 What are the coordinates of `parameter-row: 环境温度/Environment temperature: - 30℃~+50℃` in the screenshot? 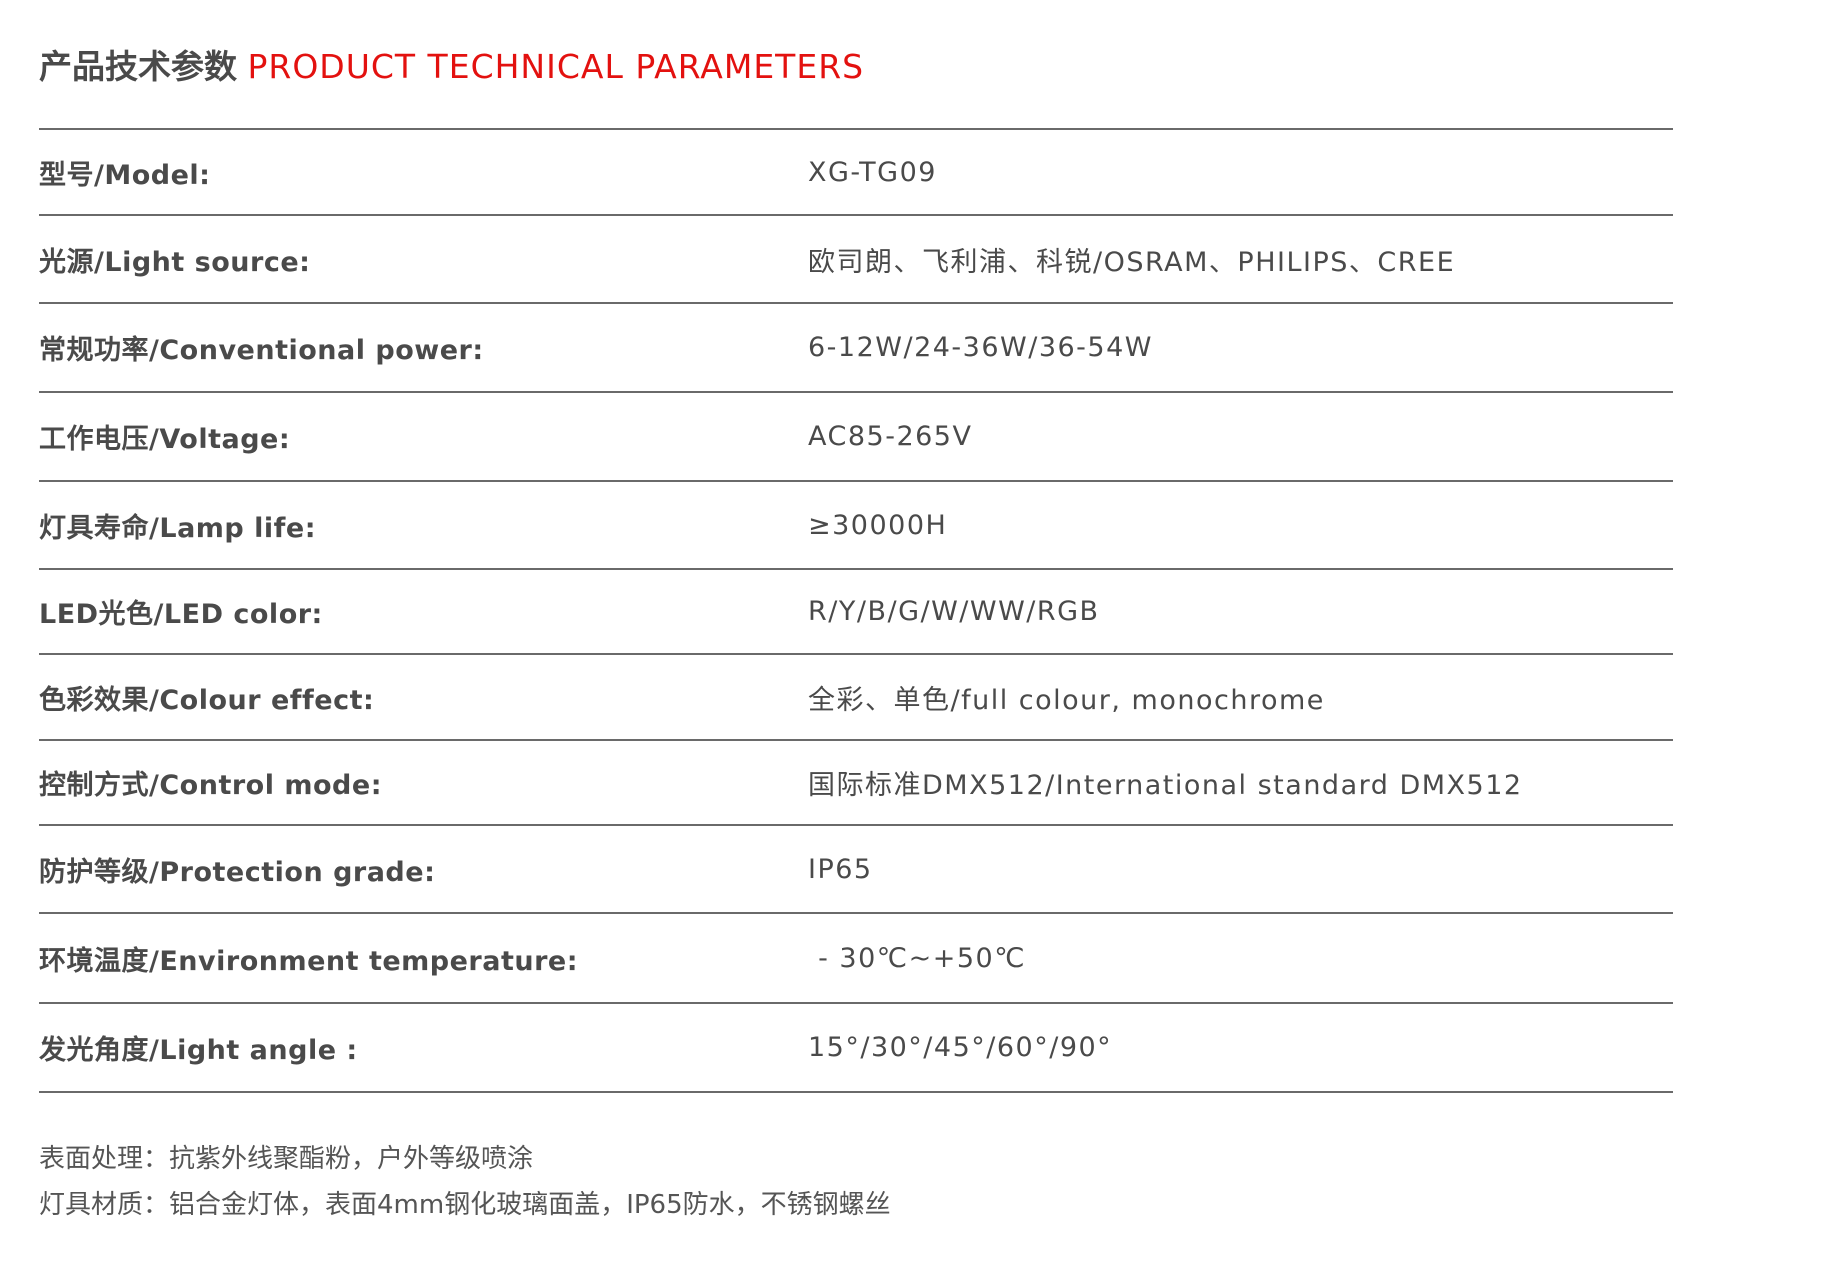 It's located at (856, 958).